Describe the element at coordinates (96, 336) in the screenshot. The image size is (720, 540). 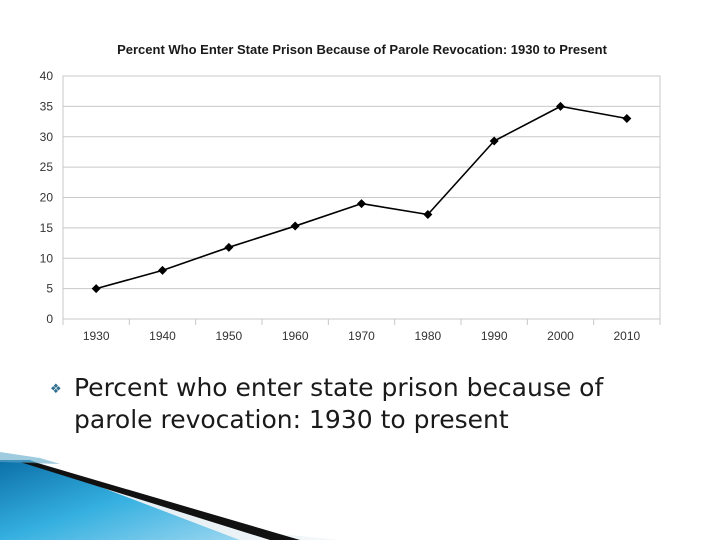
I see `x-tick-label: 1930` at that location.